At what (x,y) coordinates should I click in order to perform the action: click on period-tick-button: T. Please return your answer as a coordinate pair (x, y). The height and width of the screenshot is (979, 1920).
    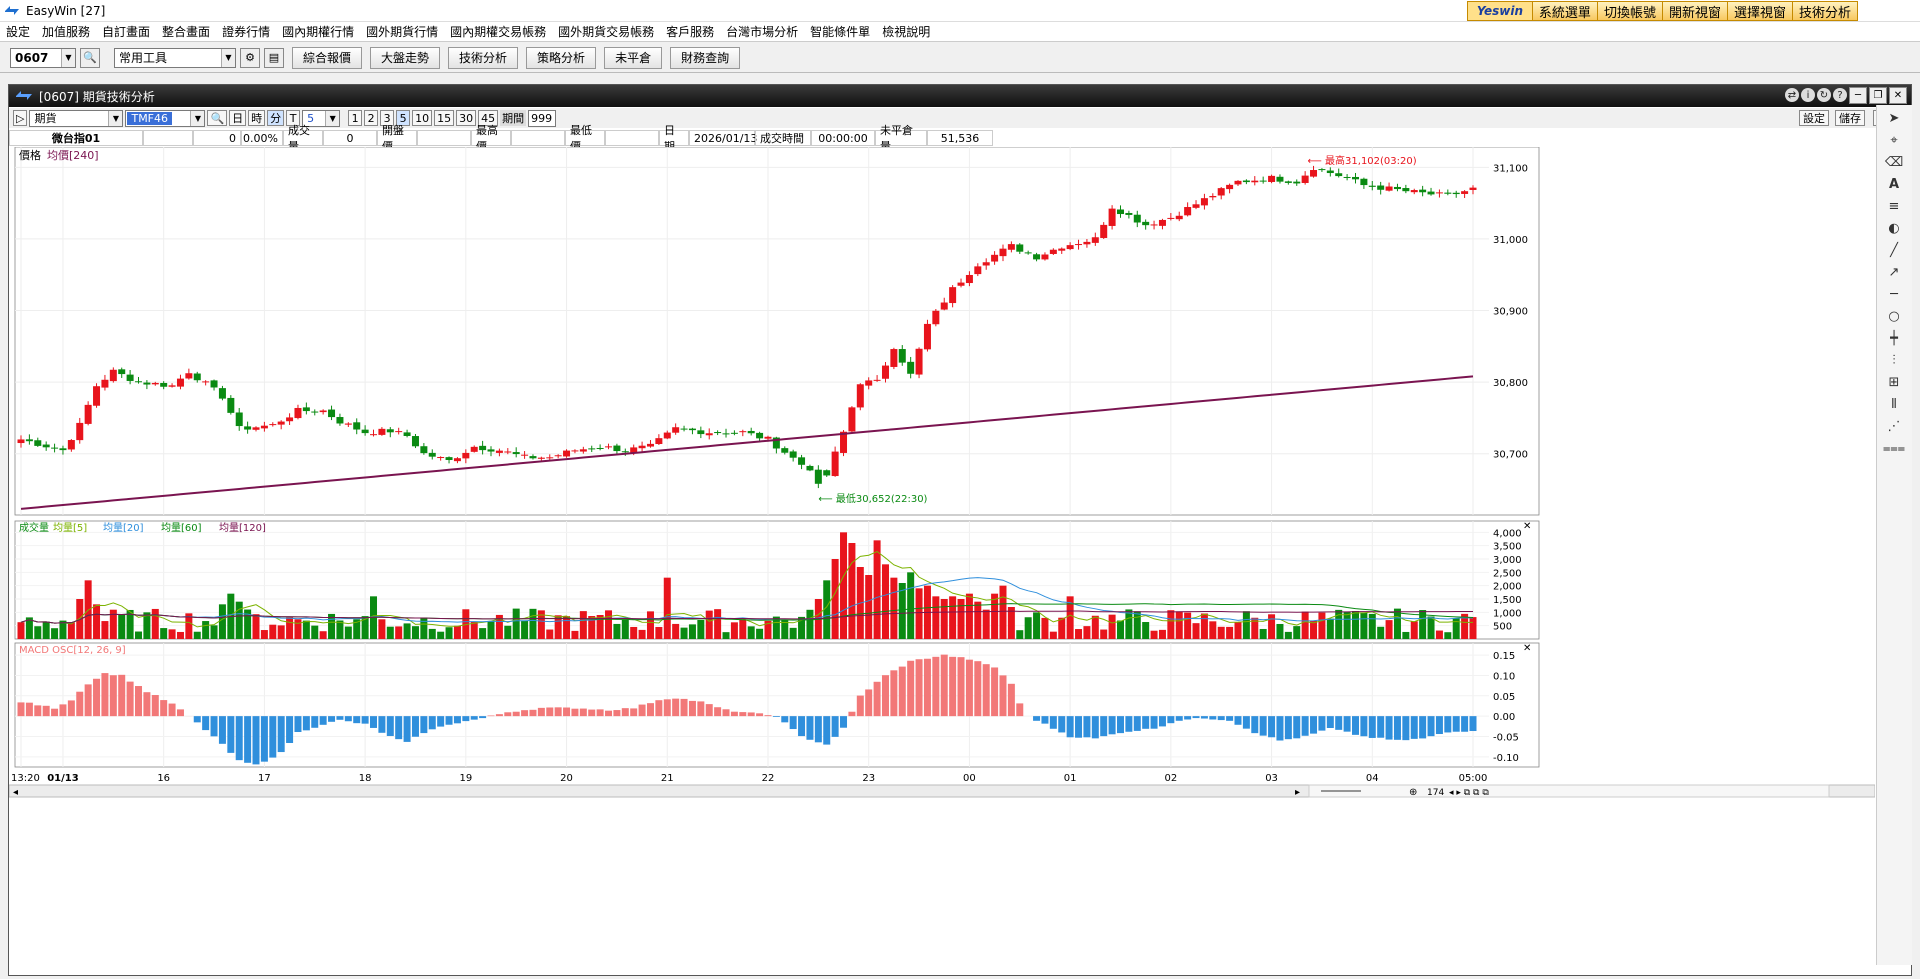
    Looking at the image, I should click on (293, 118).